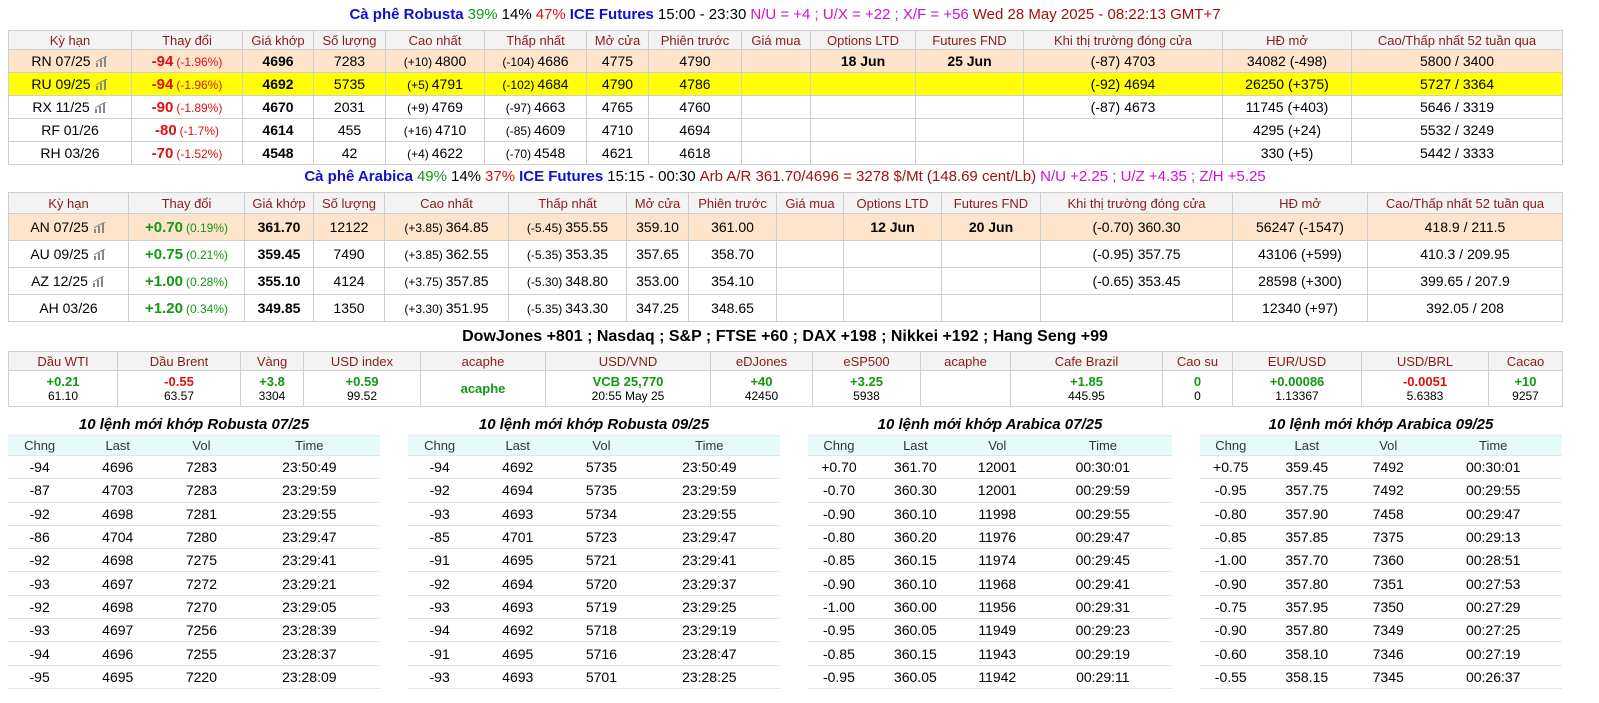 The image size is (1599, 703). I want to click on cell: 5735, so click(349, 84).